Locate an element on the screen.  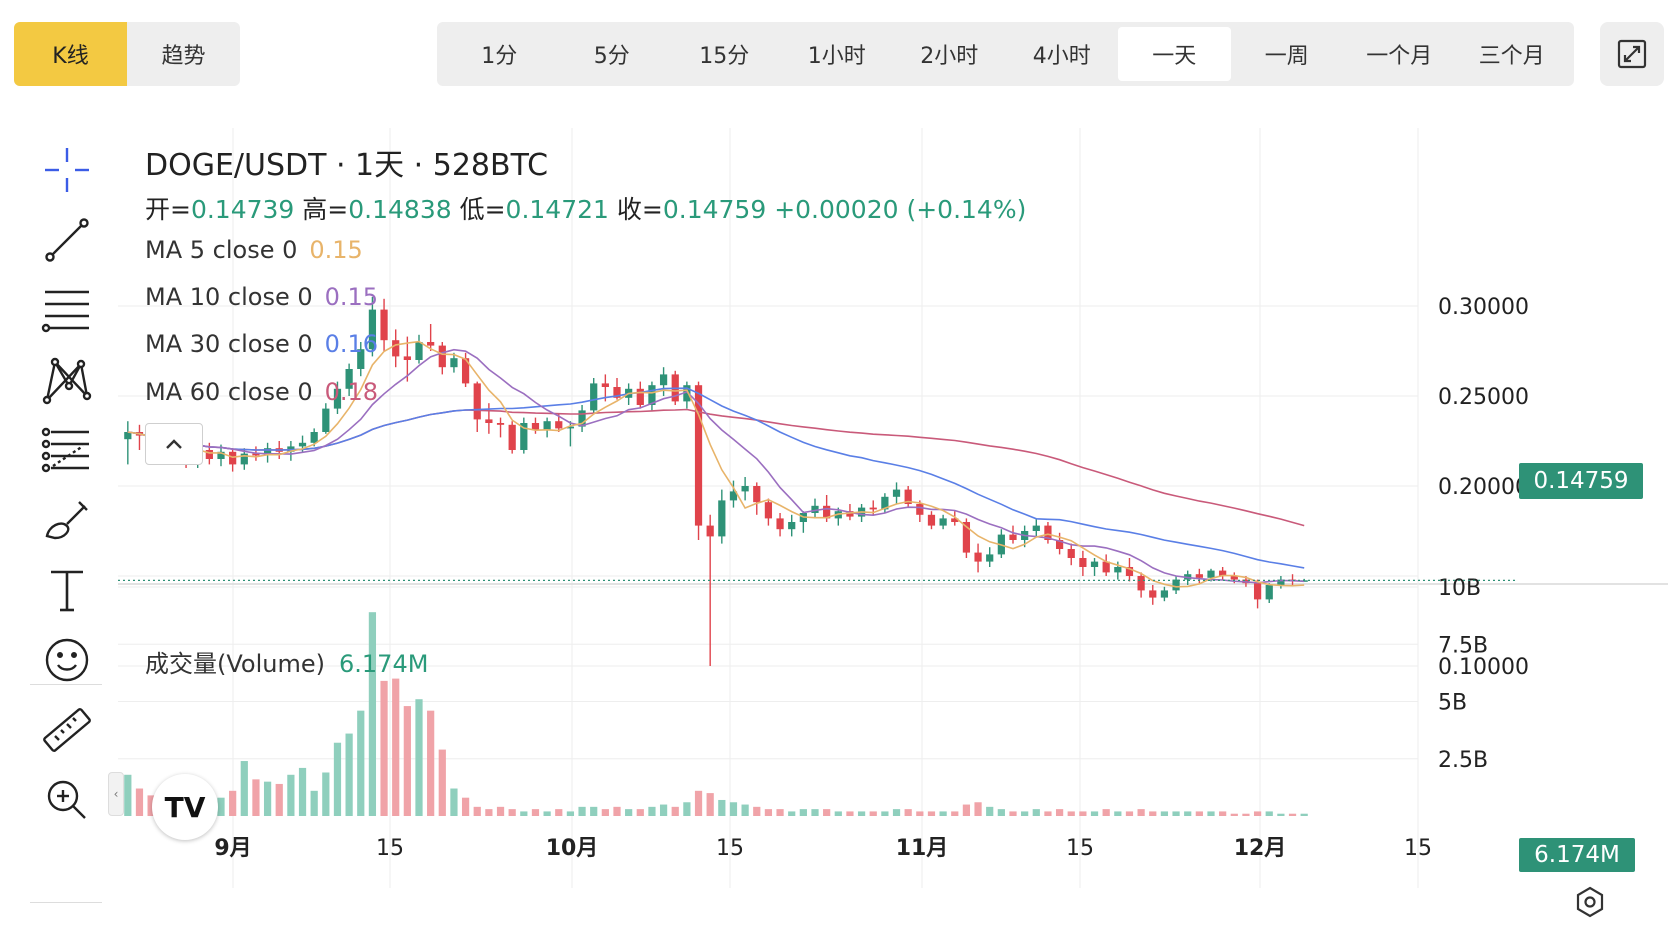
horizontal-lines-tool is located at coordinates (67, 310).